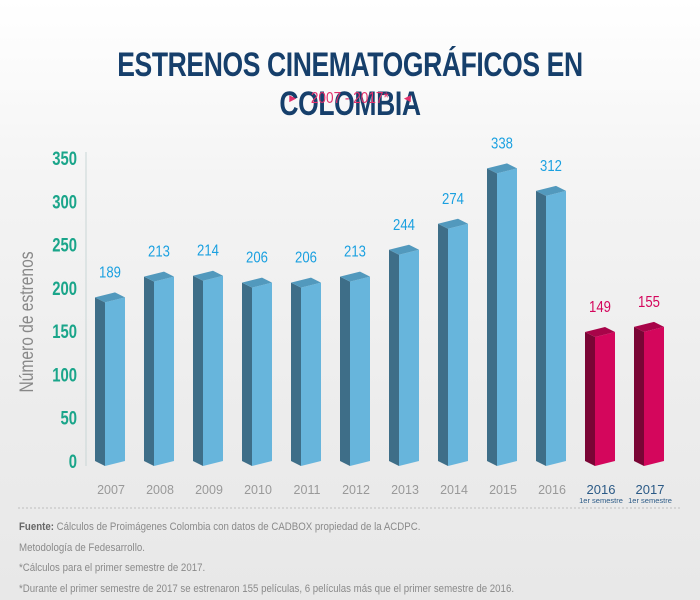 The height and width of the screenshot is (600, 700). What do you see at coordinates (64, 158) in the screenshot?
I see `y-tick-label: 350` at bounding box center [64, 158].